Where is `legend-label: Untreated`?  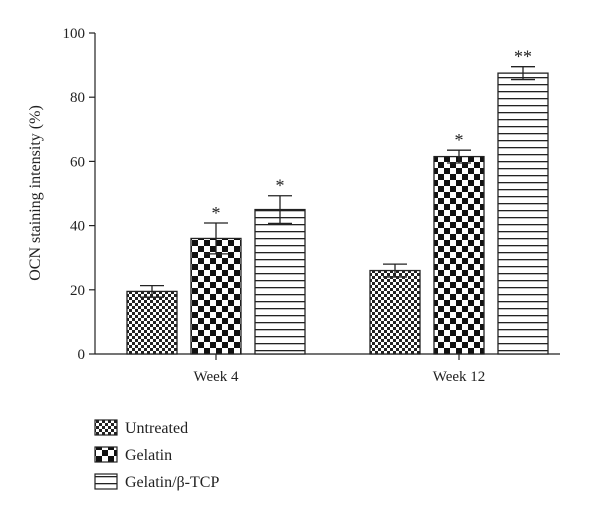 legend-label: Untreated is located at coordinates (156, 428).